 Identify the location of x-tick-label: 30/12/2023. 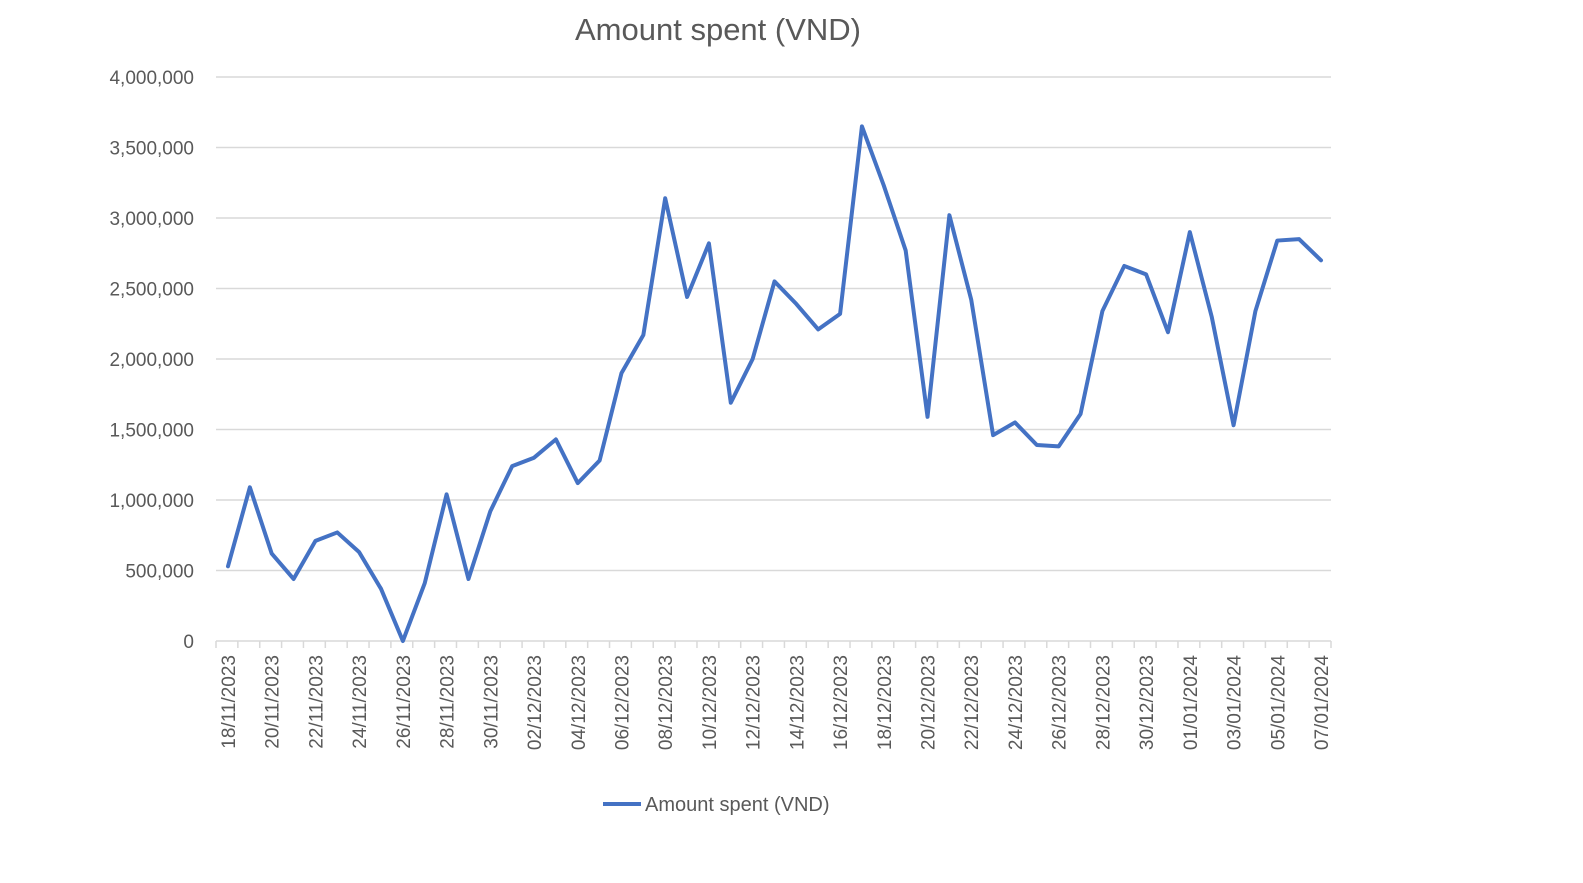
(1147, 702).